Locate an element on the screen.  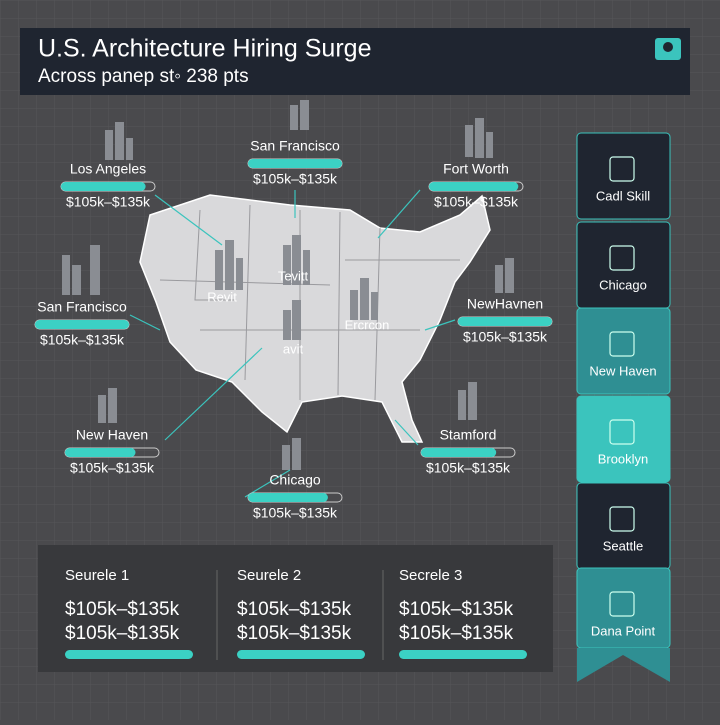
map-label: Ercrcon is located at coordinates (367, 324).